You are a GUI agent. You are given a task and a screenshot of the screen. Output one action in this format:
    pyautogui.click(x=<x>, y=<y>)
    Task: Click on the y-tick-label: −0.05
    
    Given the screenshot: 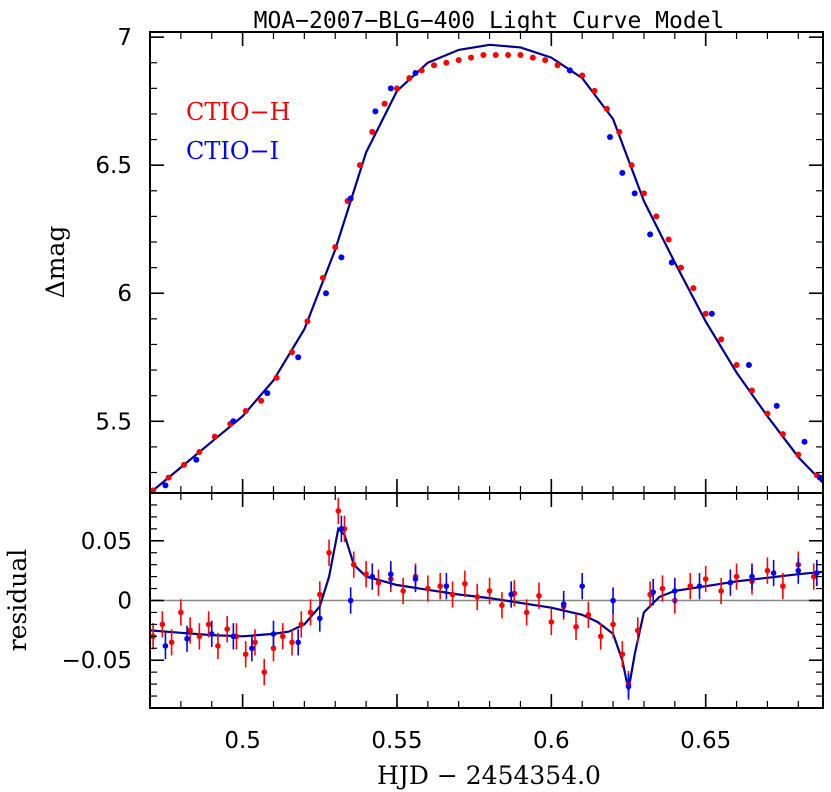 What is the action you would take?
    pyautogui.click(x=97, y=661)
    